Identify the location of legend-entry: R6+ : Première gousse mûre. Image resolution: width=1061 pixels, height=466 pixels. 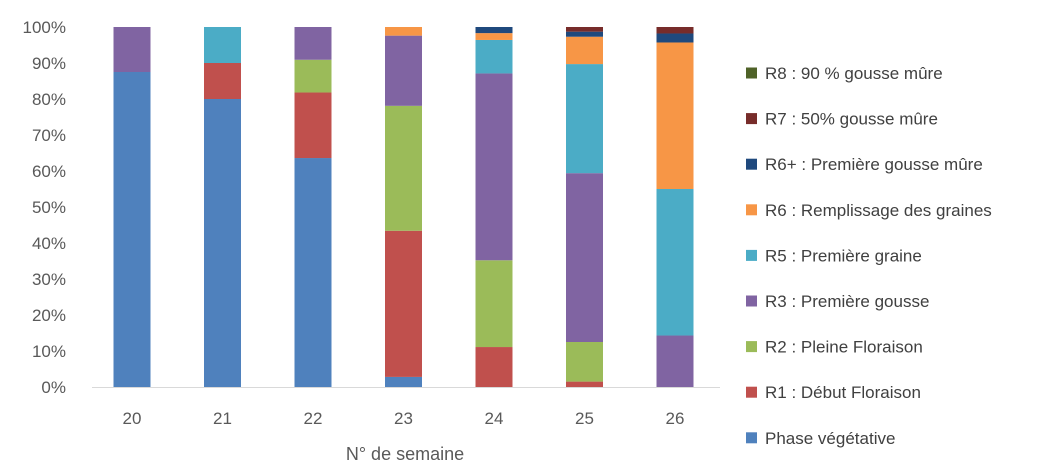
(864, 164).